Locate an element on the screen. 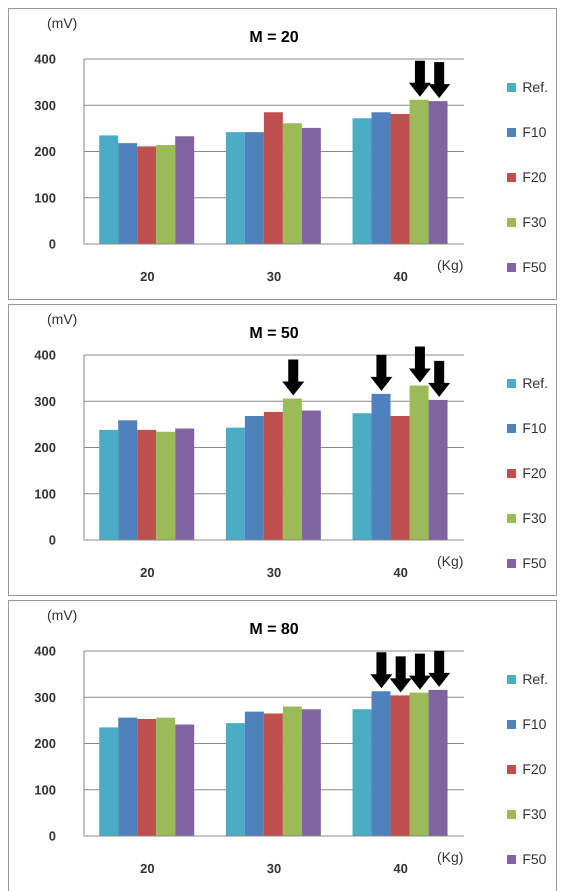  chart-title: M = 80 is located at coordinates (274, 630).